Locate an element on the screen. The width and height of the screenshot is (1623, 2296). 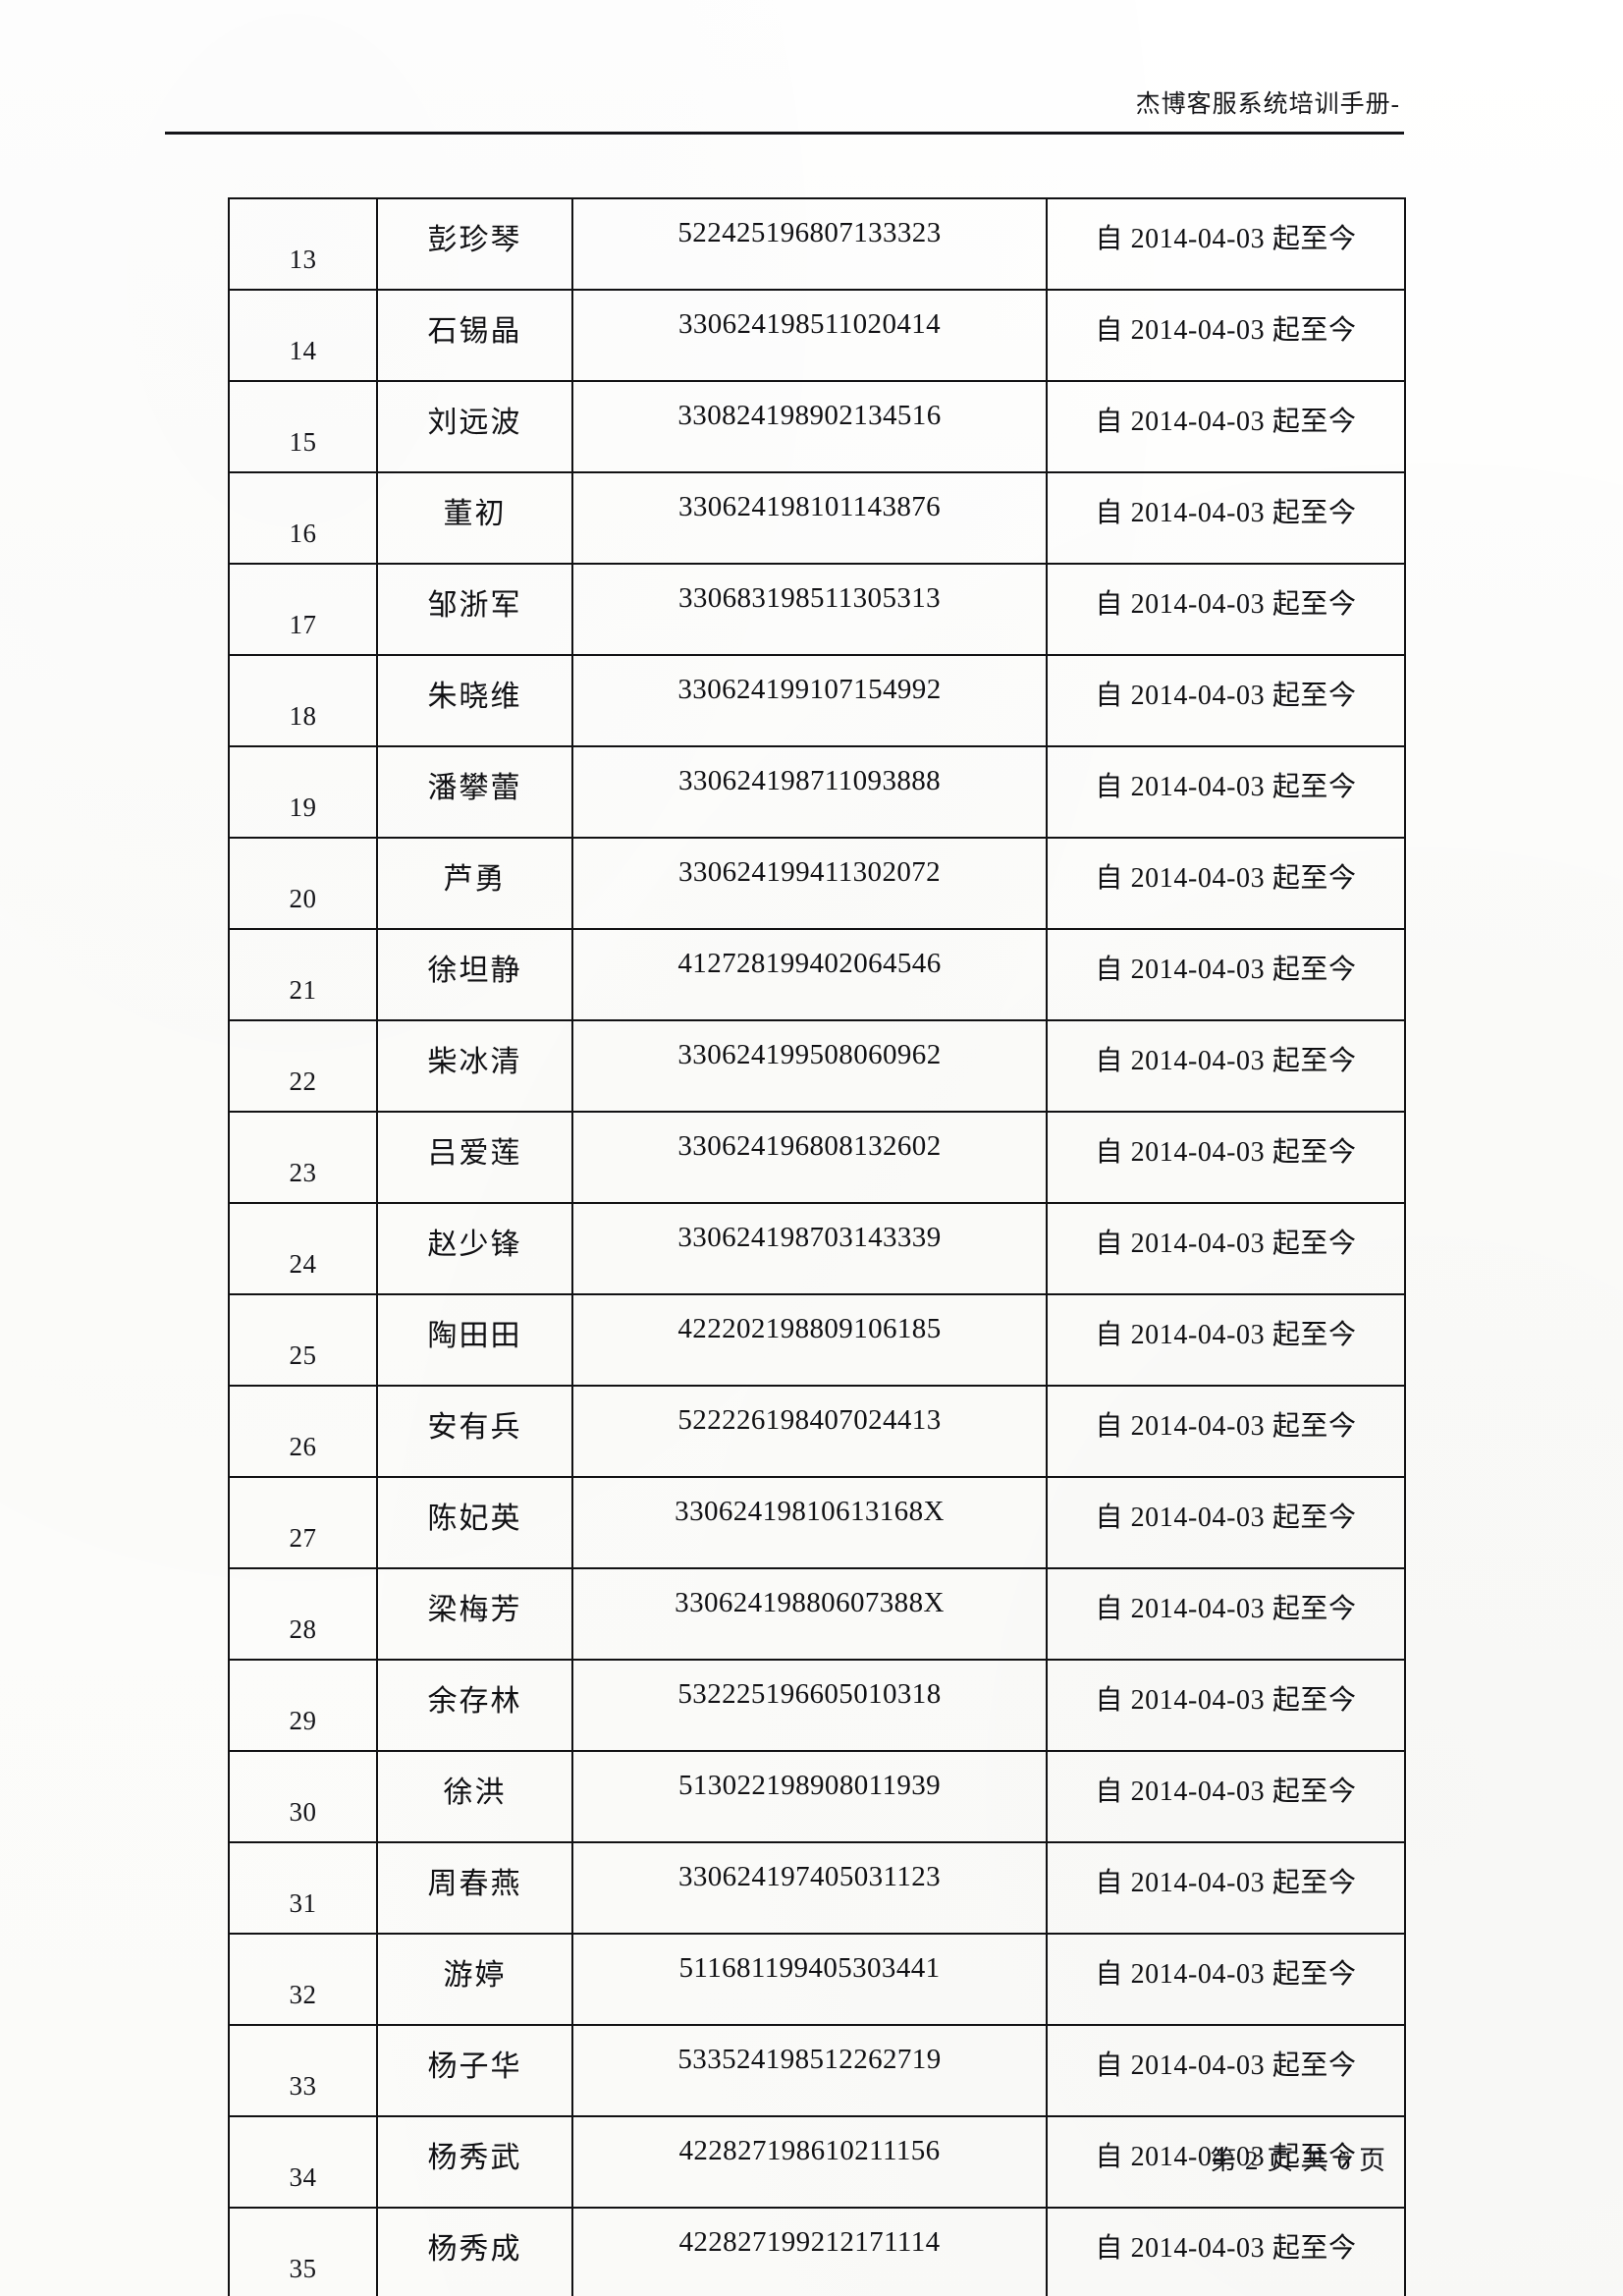
cell-index-container: 19 is located at coordinates (303, 792).